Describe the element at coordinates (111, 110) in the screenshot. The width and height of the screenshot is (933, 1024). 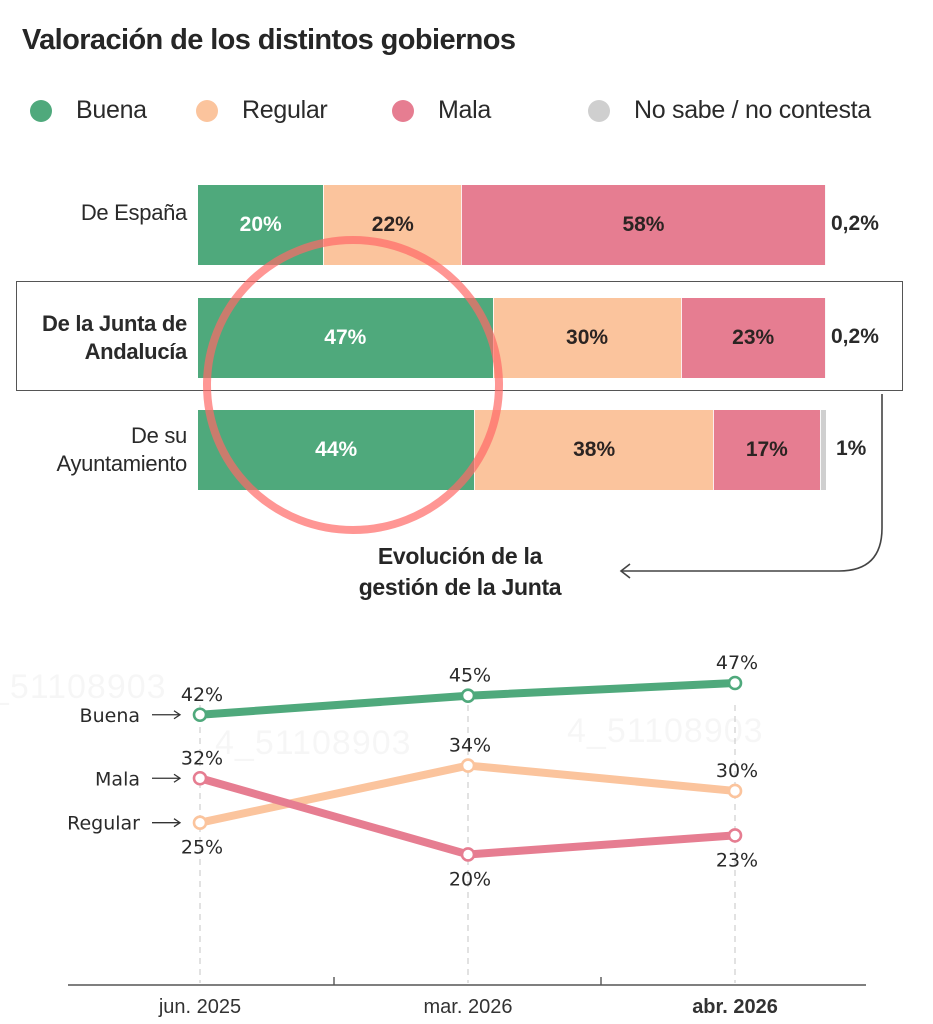
I see `legend-label: Buena` at that location.